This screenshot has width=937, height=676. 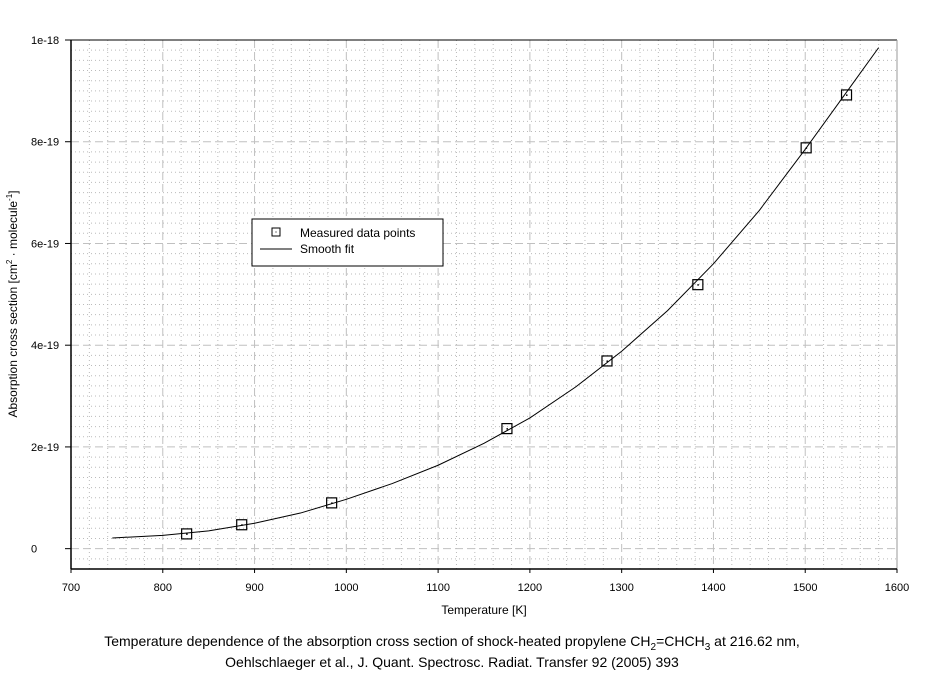 What do you see at coordinates (45, 41) in the screenshot?
I see `y-tick-label: 1e-18` at bounding box center [45, 41].